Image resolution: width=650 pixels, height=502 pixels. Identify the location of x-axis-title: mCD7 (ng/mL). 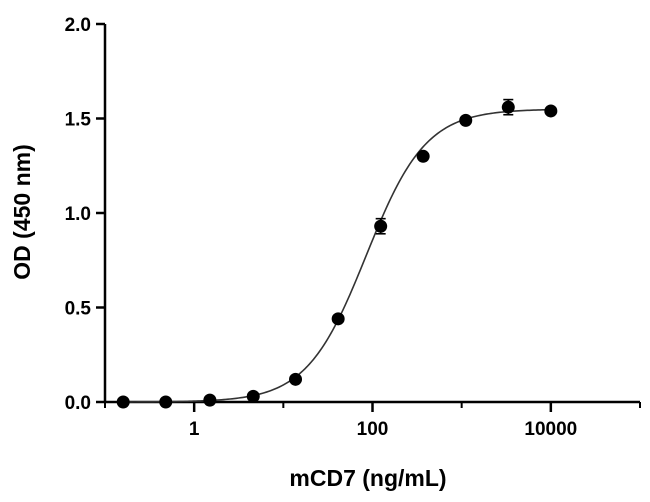
(367, 478).